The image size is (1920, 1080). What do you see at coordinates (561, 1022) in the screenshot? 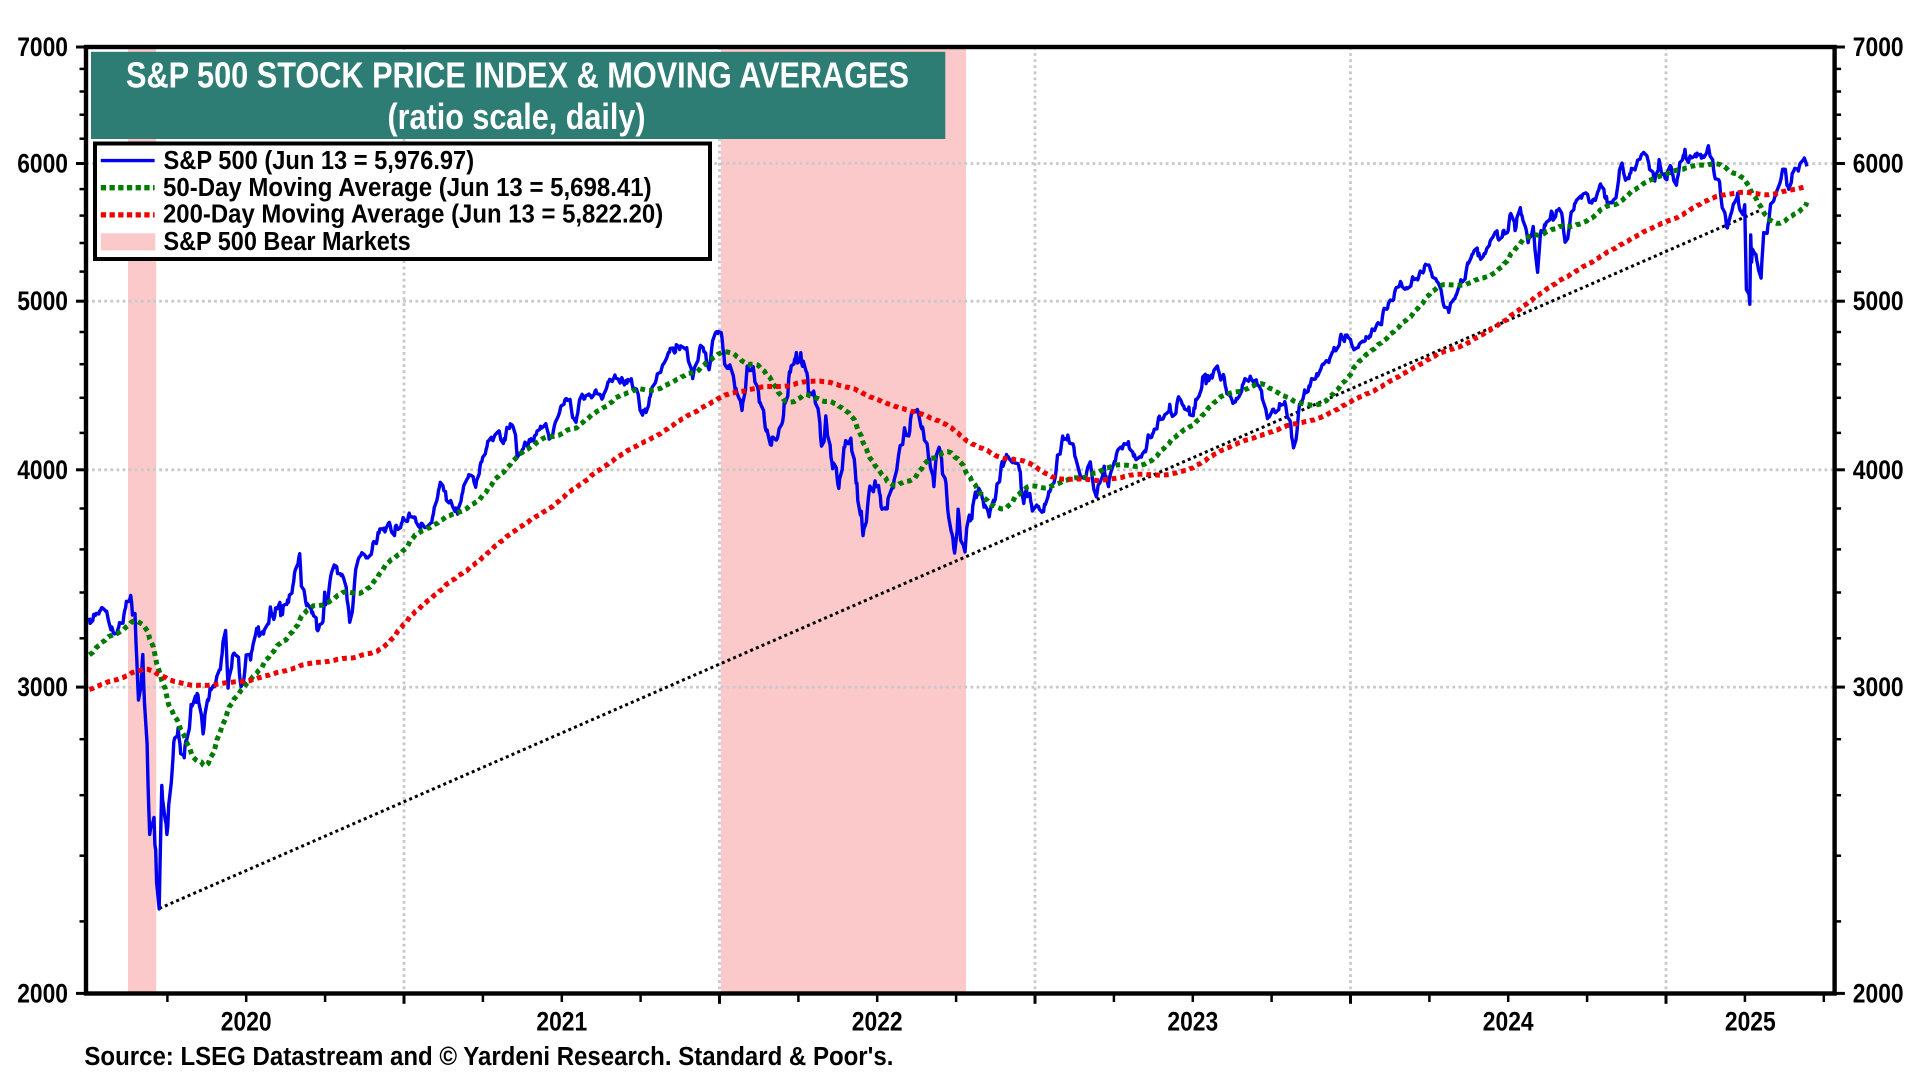
I see `svg-text: 2021` at bounding box center [561, 1022].